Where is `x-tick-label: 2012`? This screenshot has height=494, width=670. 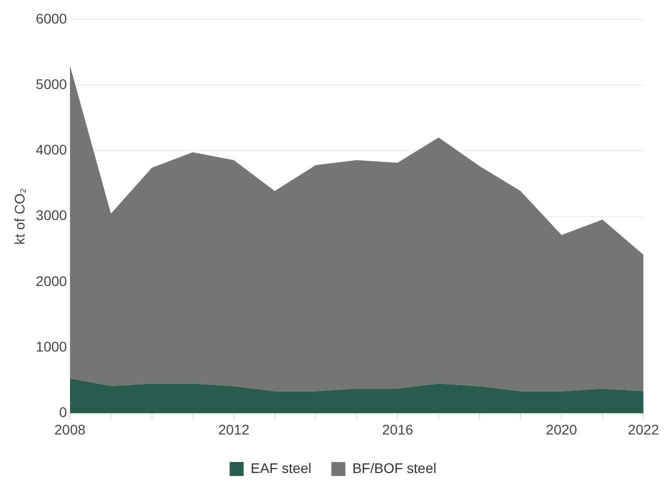
x-tick-label: 2012 is located at coordinates (234, 429).